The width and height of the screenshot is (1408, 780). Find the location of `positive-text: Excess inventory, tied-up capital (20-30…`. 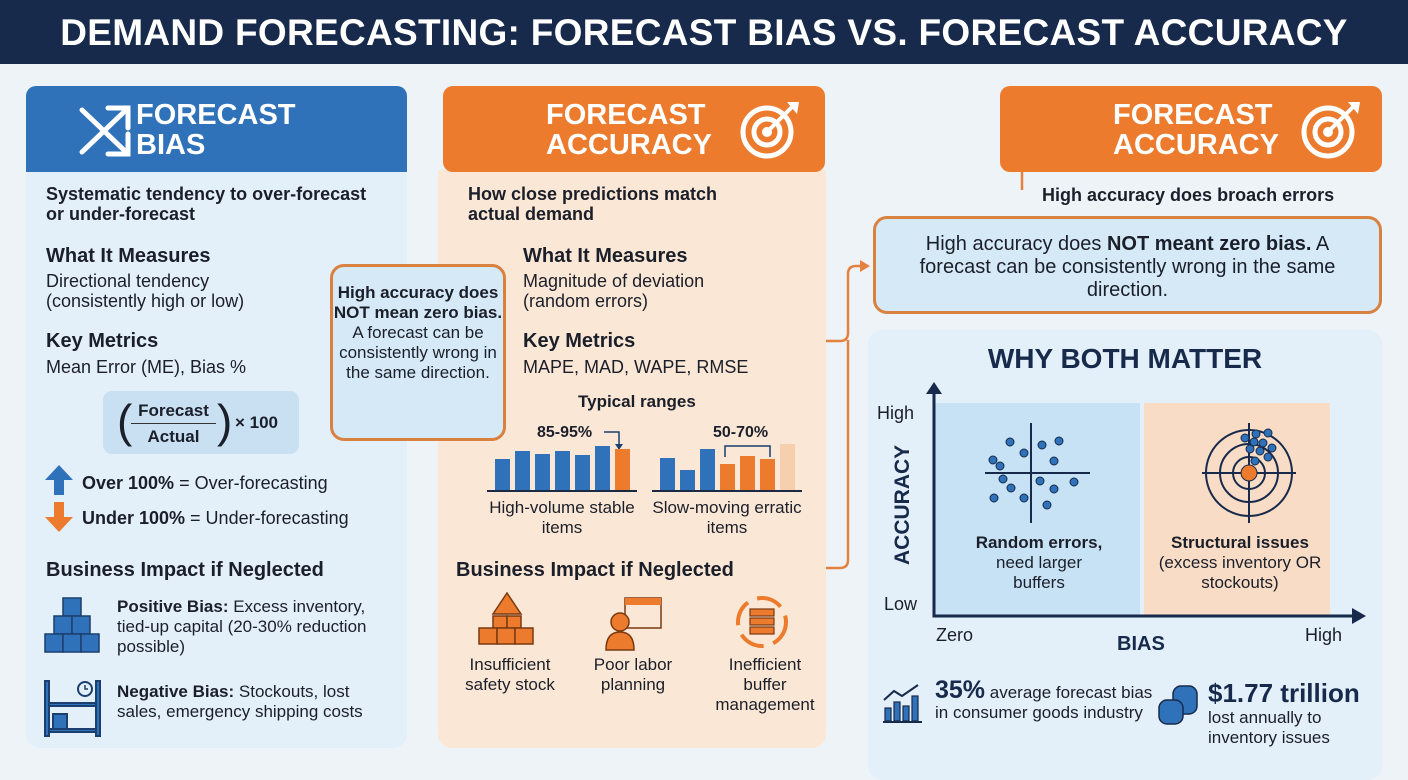

positive-text: Excess inventory, tied-up capital (20-30… is located at coordinates (242, 626).